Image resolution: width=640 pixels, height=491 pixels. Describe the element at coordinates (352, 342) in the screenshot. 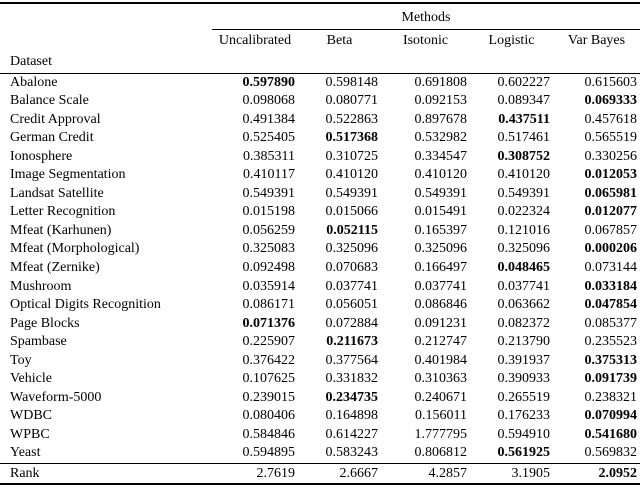

I see `value-cell: 0.211673` at that location.